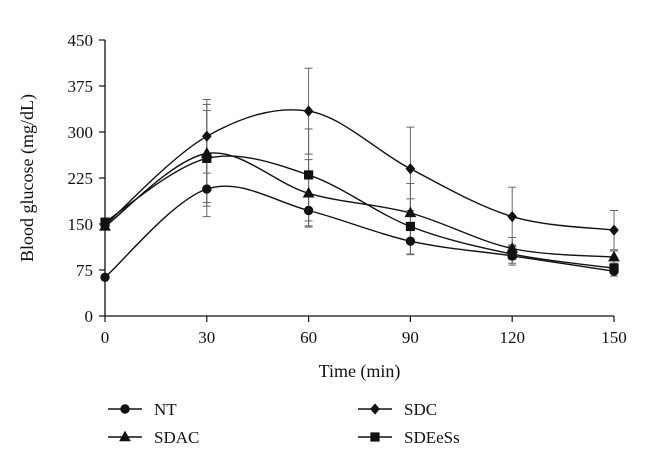 The height and width of the screenshot is (474, 660). Describe the element at coordinates (375, 437) in the screenshot. I see `legend-marker-sdeess` at that location.